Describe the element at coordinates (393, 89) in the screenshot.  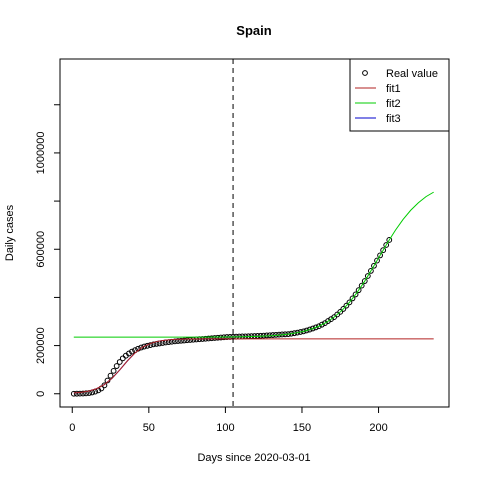
I see `legend-label: fit1` at that location.